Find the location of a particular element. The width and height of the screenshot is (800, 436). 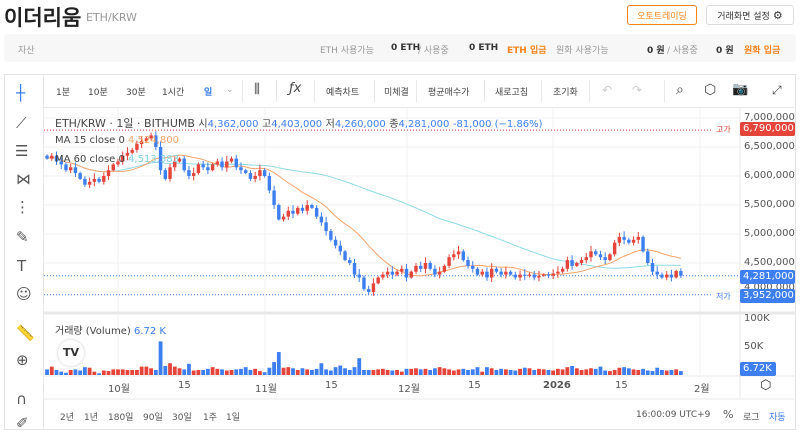

brush-icon: ✎ is located at coordinates (22, 237).